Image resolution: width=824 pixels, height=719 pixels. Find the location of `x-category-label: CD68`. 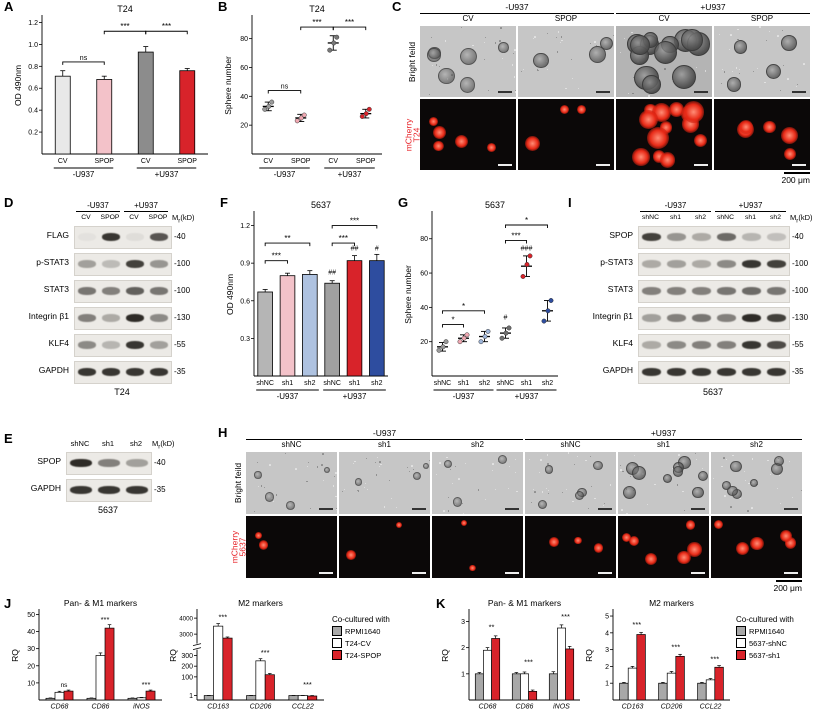

x-category-label: CD68 is located at coordinates (60, 707).